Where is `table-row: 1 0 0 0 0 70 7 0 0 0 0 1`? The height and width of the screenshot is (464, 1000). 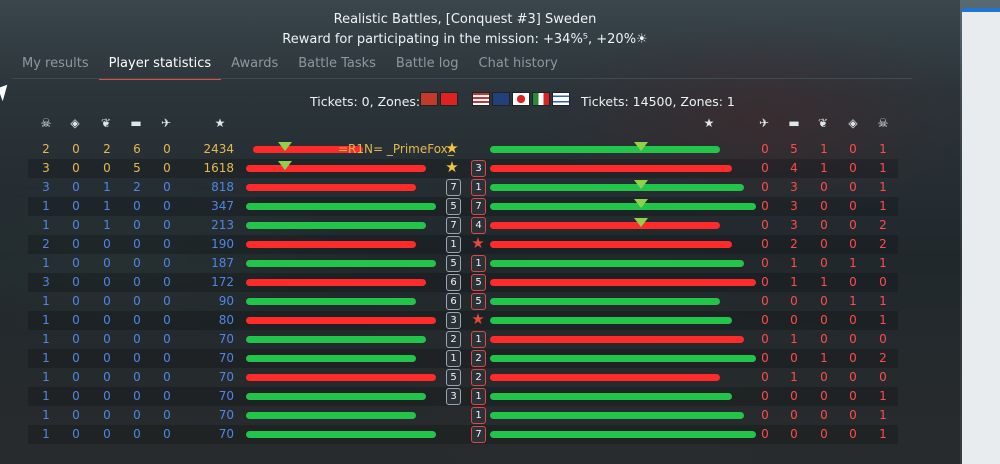
table-row: 1 0 0 0 0 70 7 0 0 0 0 1 is located at coordinates (463, 434).